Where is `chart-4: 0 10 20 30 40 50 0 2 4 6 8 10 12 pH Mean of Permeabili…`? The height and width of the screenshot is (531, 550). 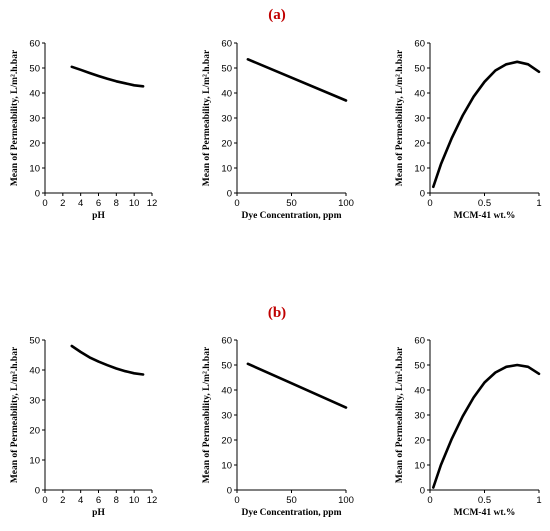 chart-4: 0 10 20 30 40 50 0 2 4 6 8 10 12 pH Mean of Permeabili… is located at coordinates (83, 426).